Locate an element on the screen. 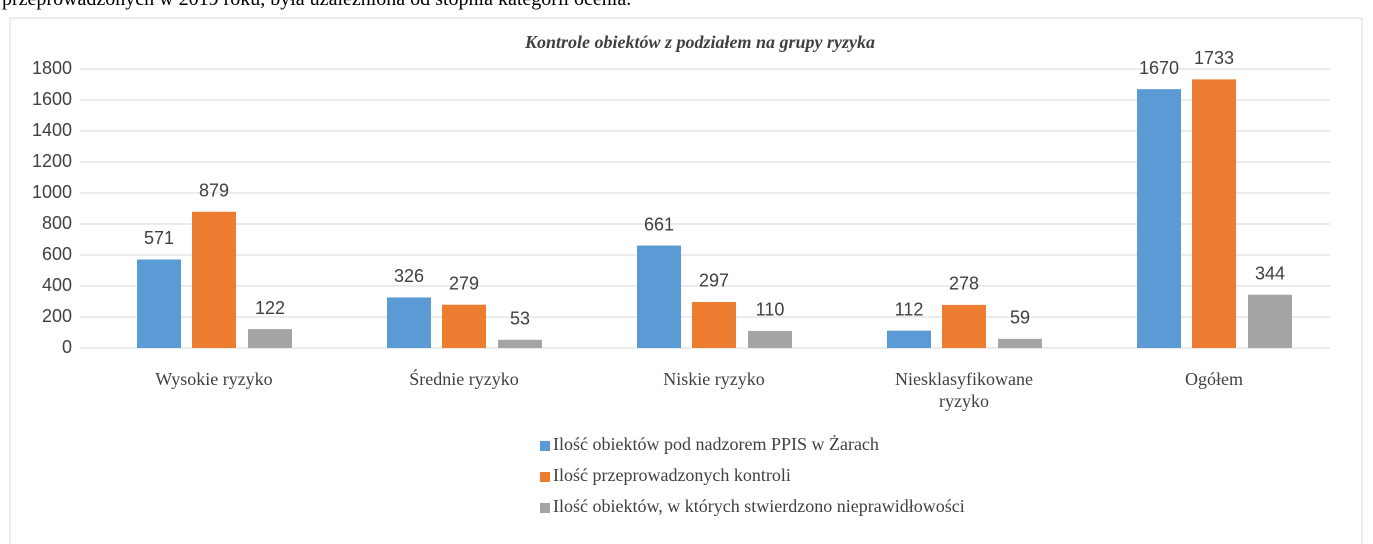 The width and height of the screenshot is (1373, 544). data-label: 297 is located at coordinates (714, 281).